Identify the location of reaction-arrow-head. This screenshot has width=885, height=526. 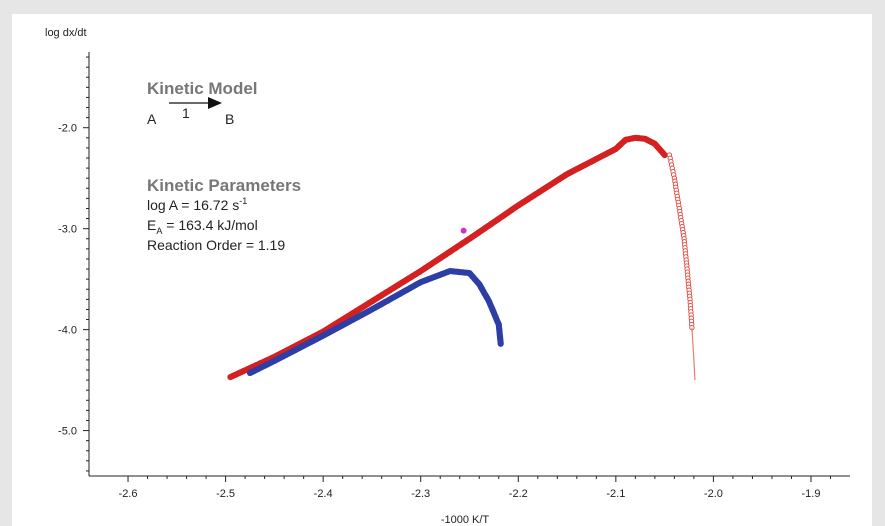
(215, 103).